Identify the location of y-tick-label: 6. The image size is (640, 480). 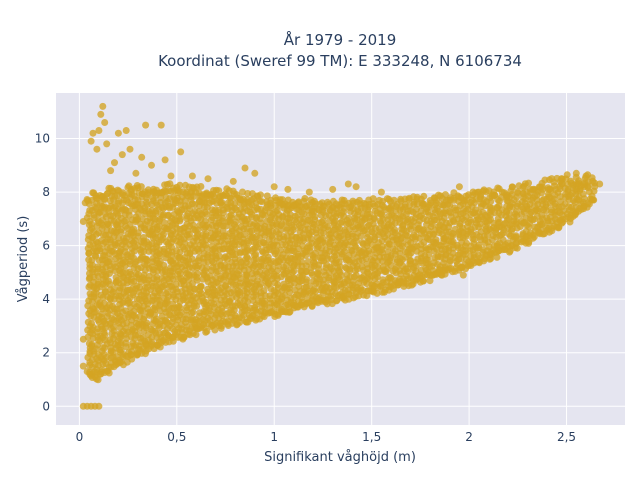
(46, 246).